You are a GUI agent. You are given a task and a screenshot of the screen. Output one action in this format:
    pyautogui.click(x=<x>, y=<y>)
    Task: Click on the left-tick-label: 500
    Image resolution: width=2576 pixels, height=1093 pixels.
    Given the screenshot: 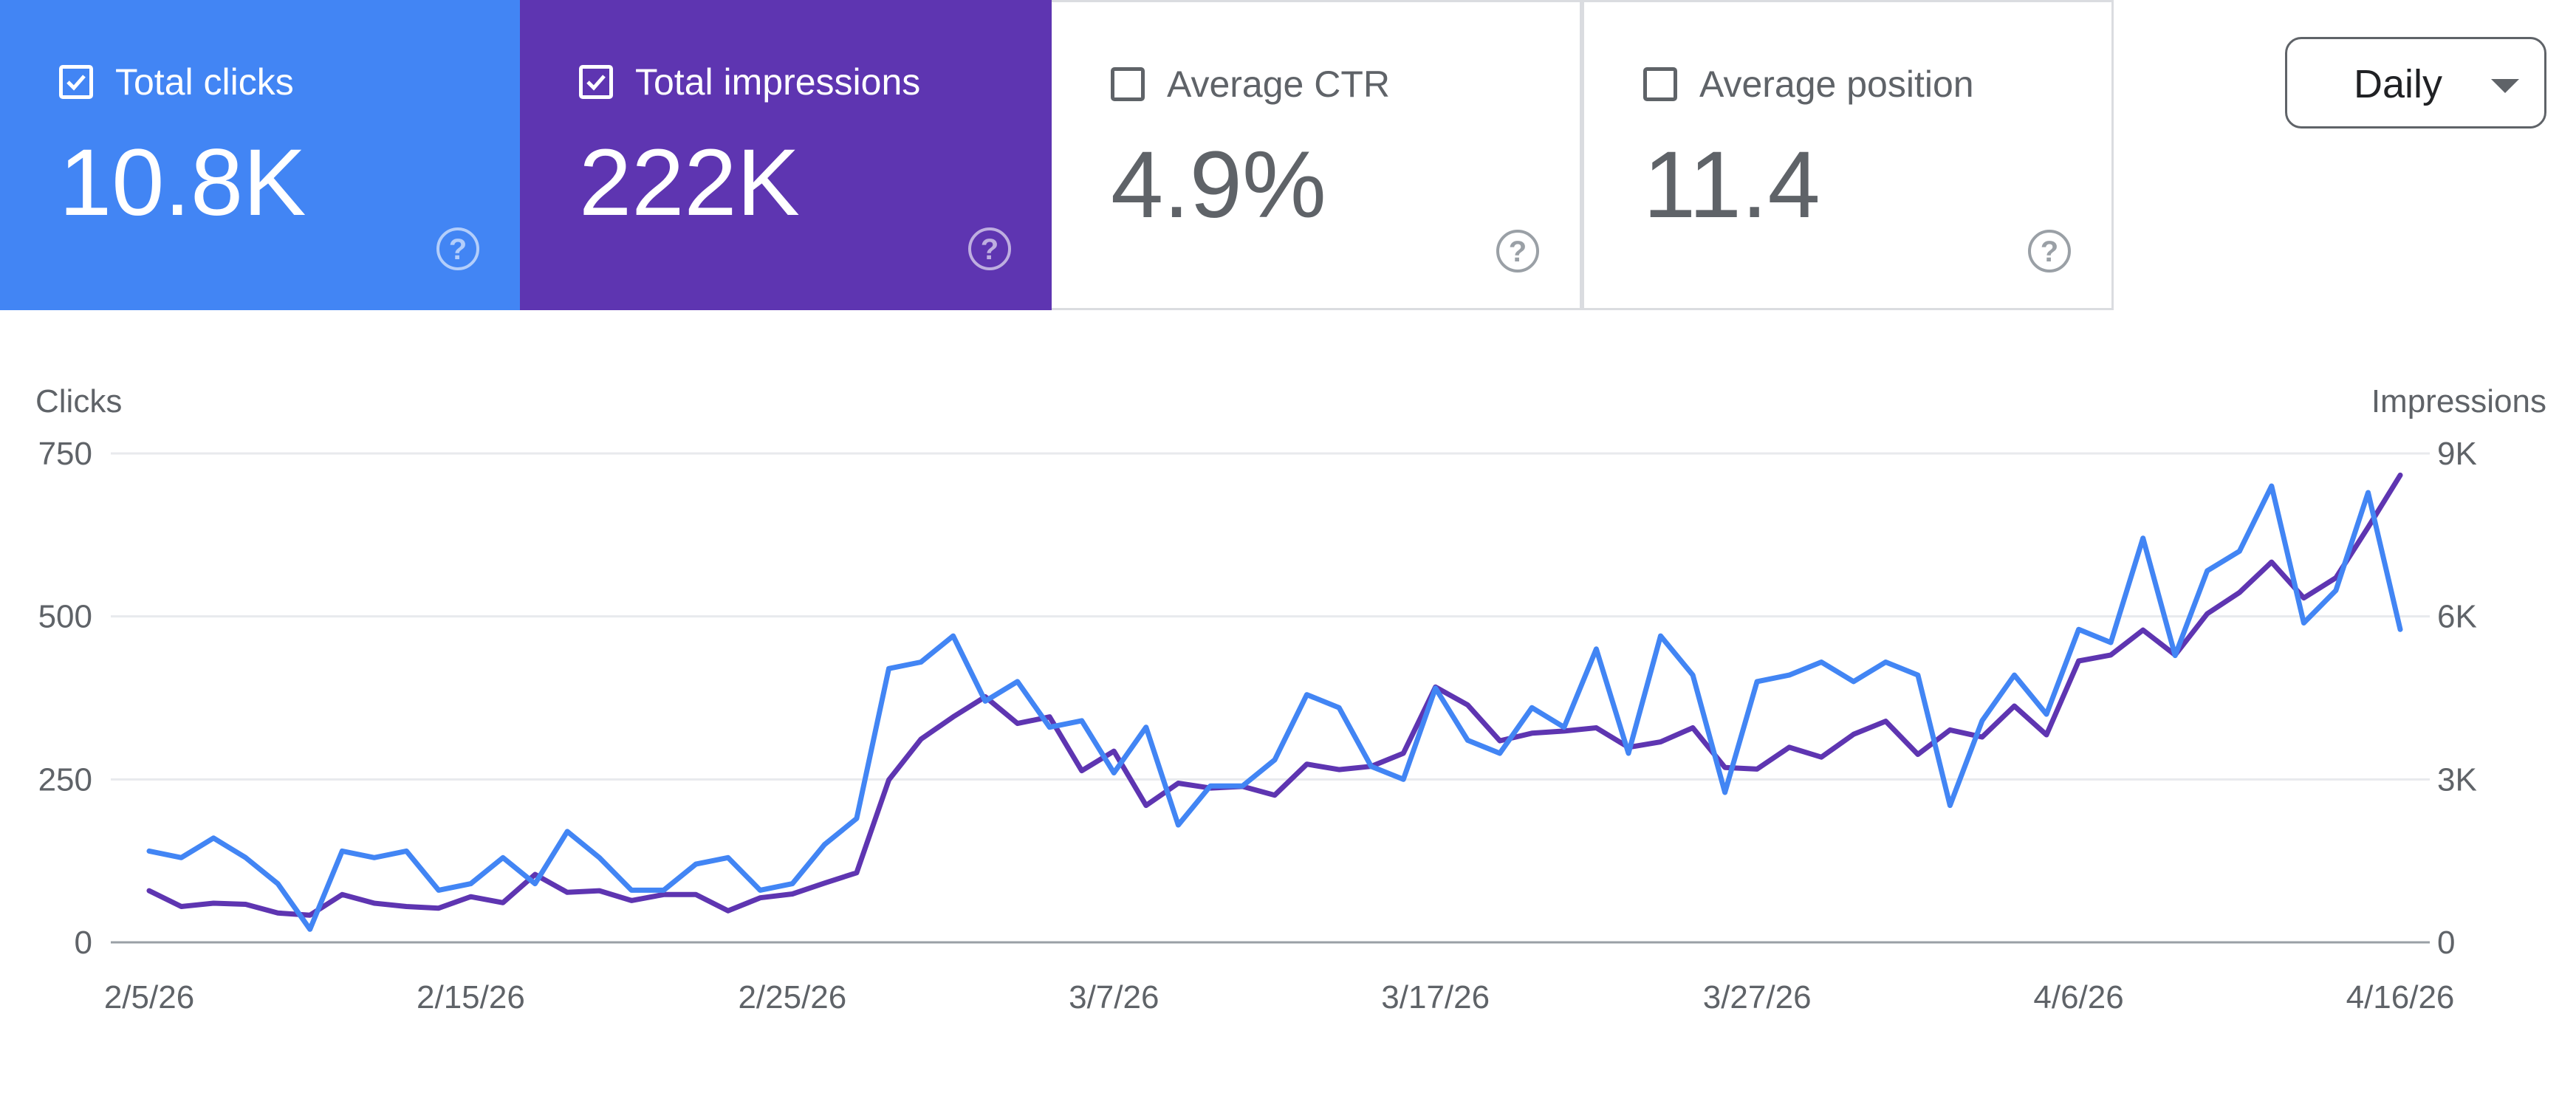 What is the action you would take?
    pyautogui.click(x=65, y=617)
    